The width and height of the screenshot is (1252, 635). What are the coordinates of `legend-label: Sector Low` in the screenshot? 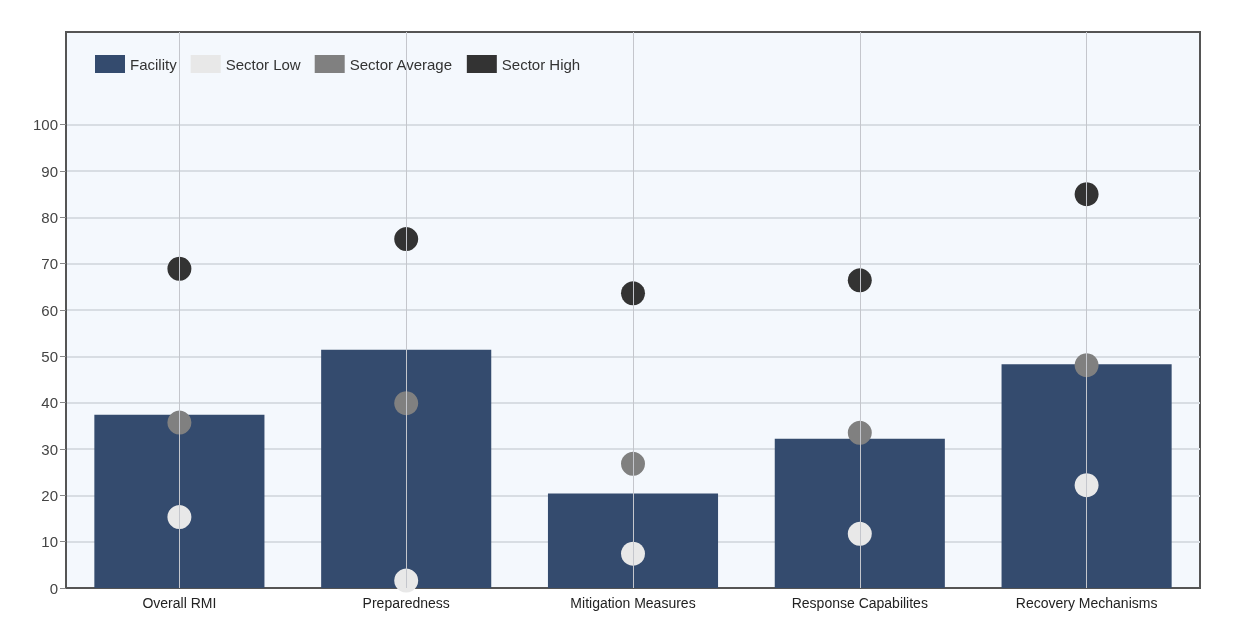 It's located at (263, 64).